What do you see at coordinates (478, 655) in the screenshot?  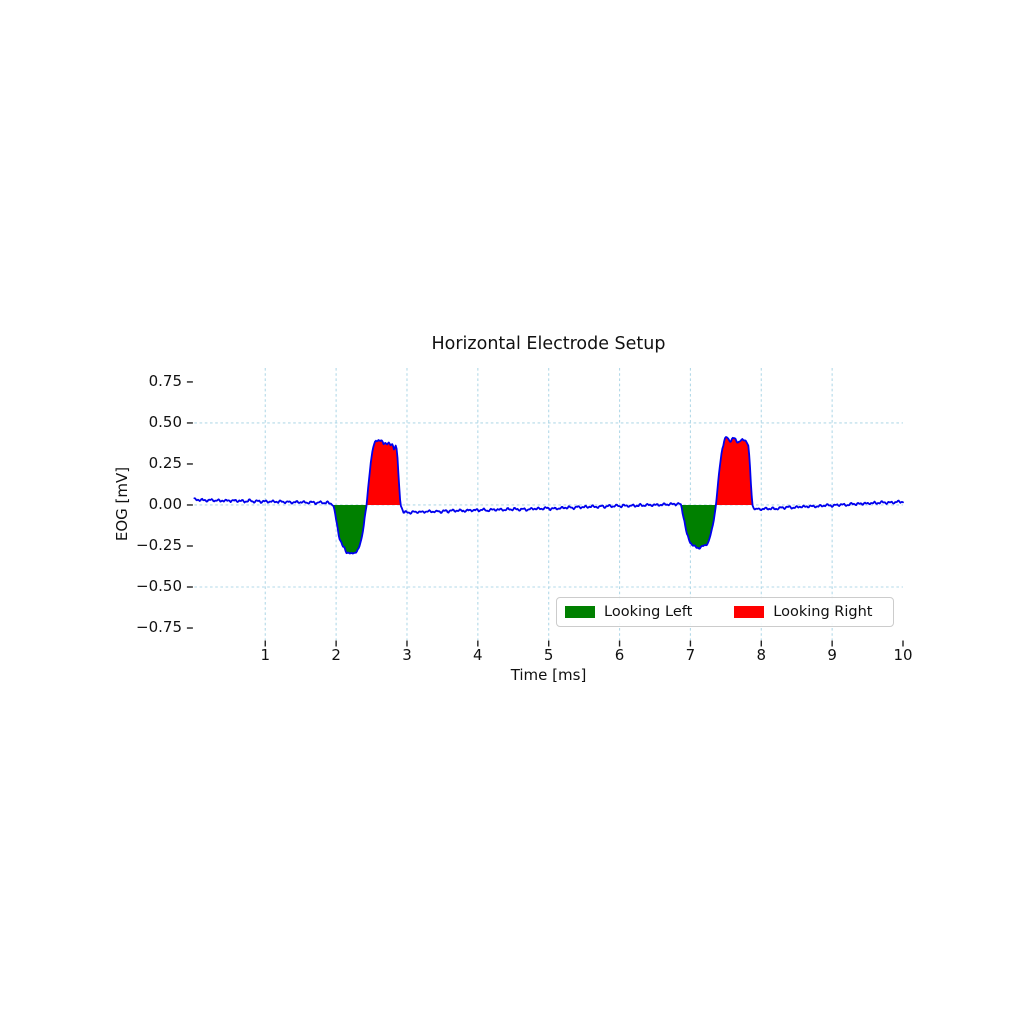 I see `x-tick-label: 4` at bounding box center [478, 655].